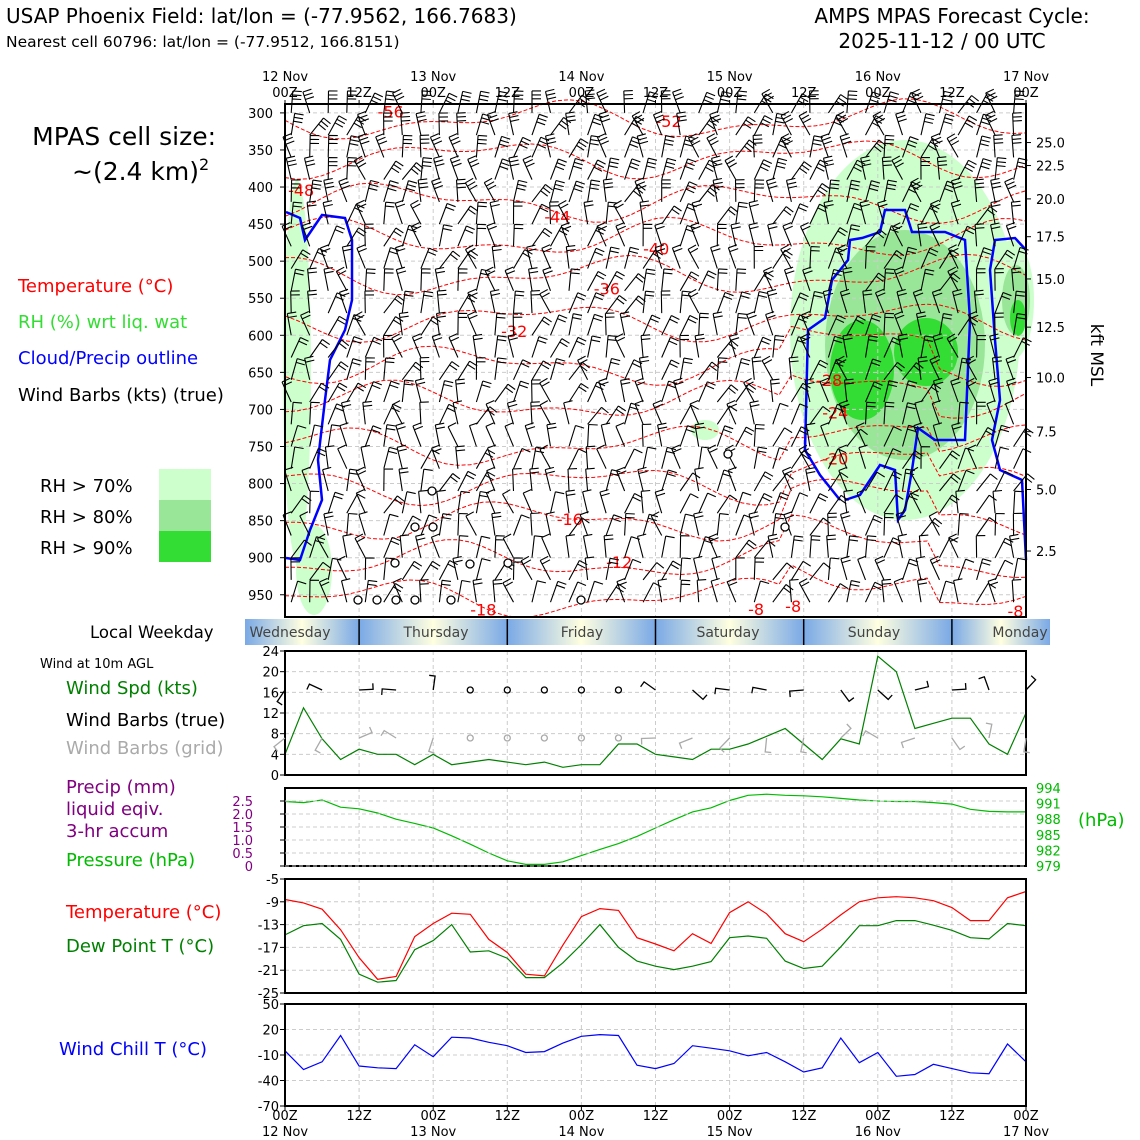 The height and width of the screenshot is (1140, 1140). I want to click on pressure-tick-label: 850, so click(260, 522).